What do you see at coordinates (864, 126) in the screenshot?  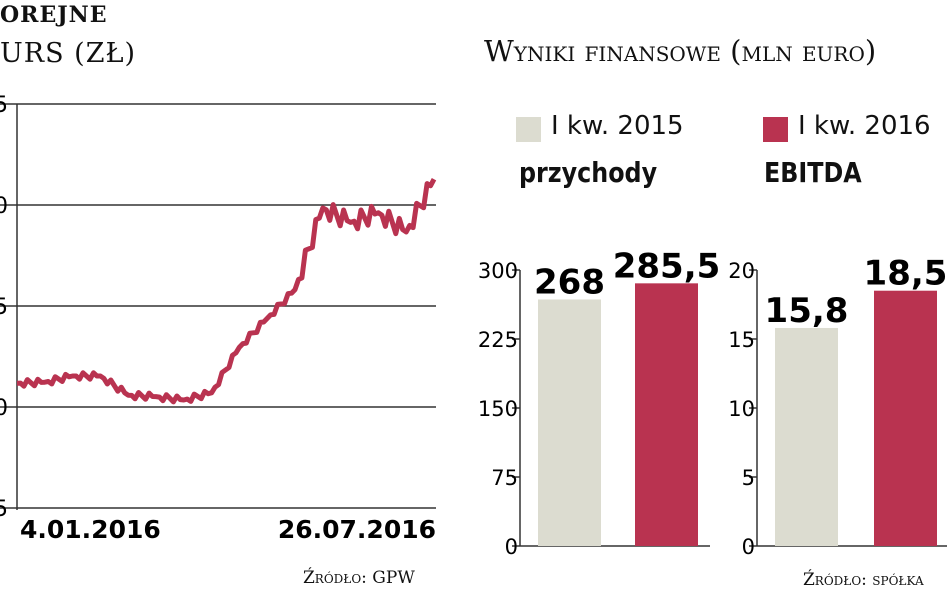 I see `legend-label-2016: I kw. 2016` at bounding box center [864, 126].